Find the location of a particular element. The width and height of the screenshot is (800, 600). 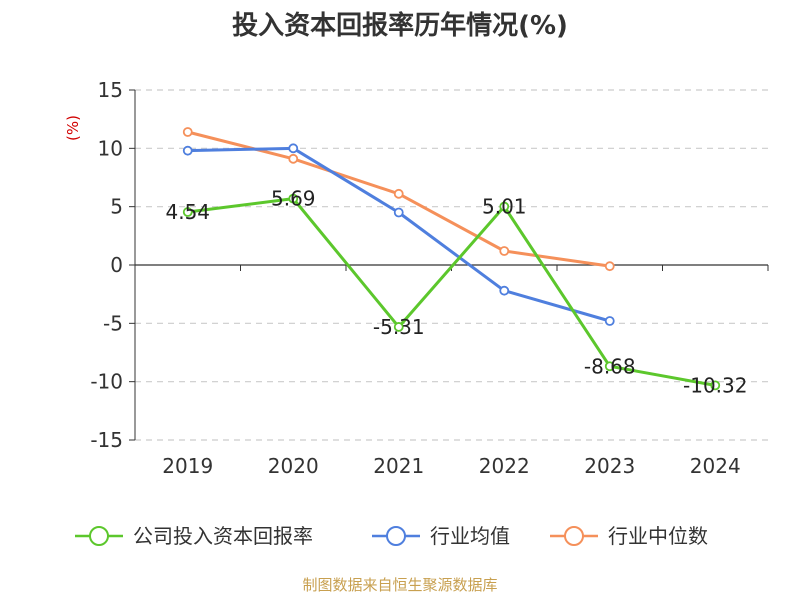

data-label: 4.54 is located at coordinates (187, 212).